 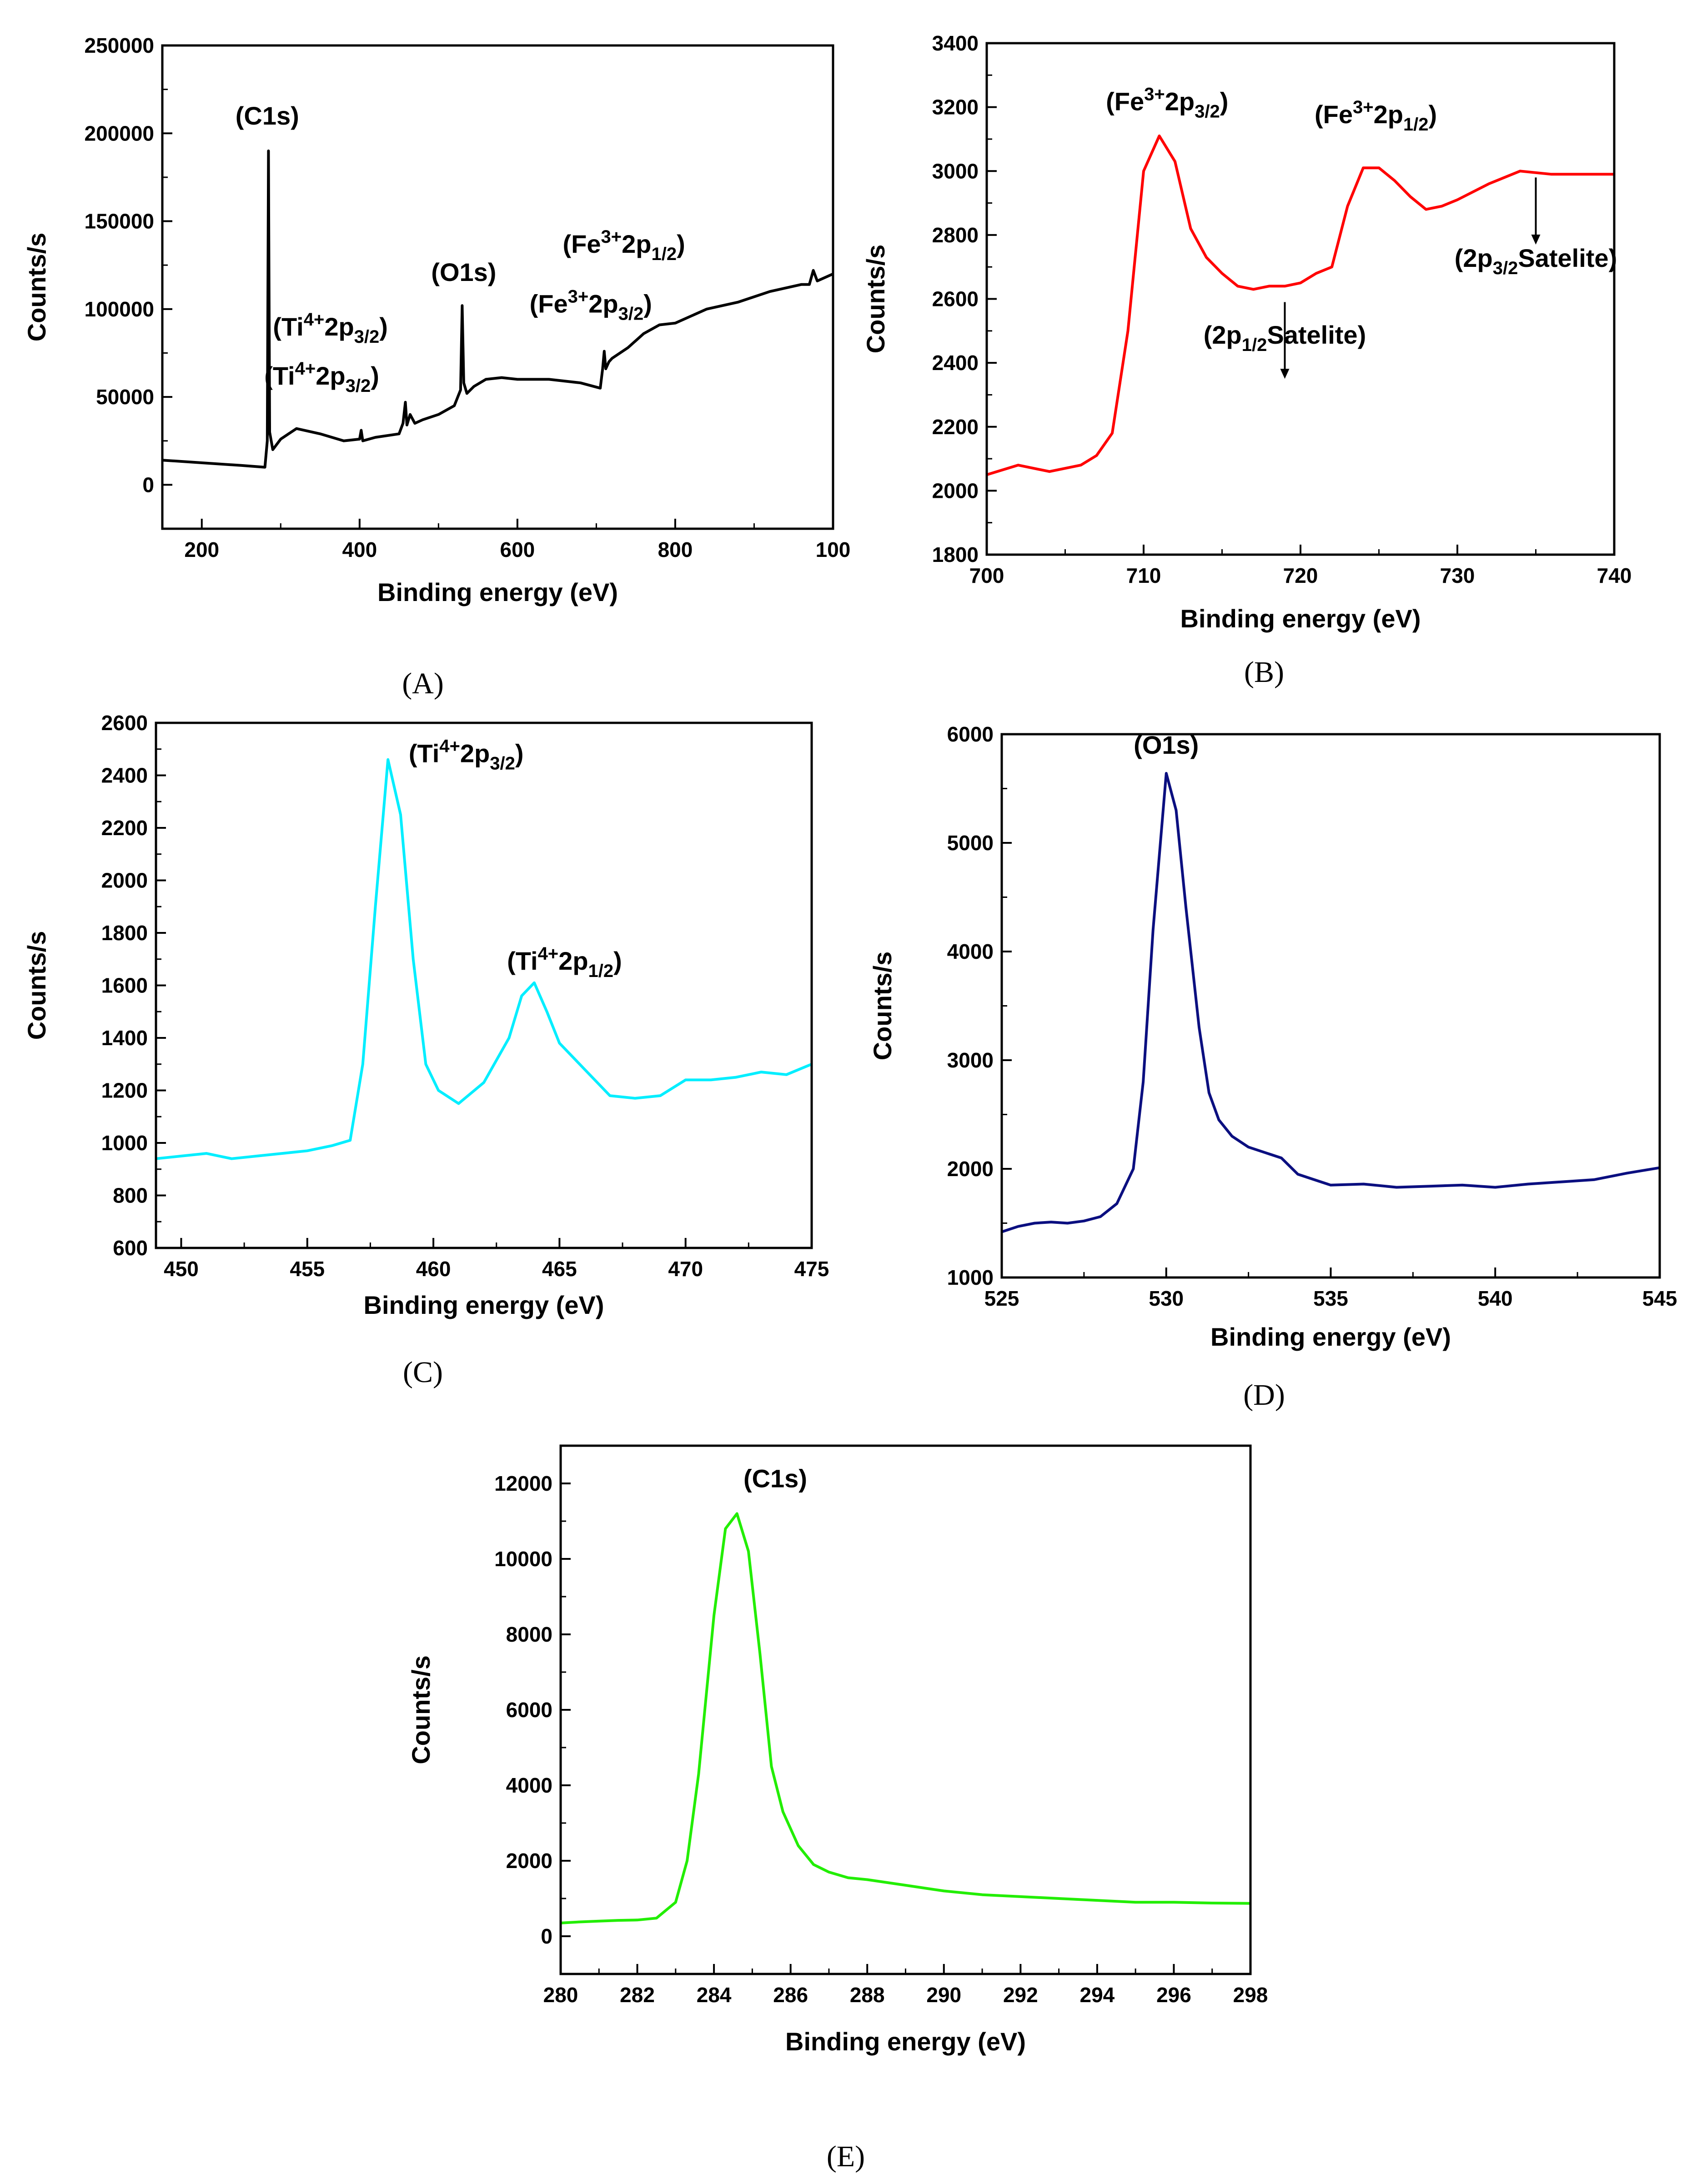 I want to click on x-tick-label: 525, so click(x=1002, y=1298).